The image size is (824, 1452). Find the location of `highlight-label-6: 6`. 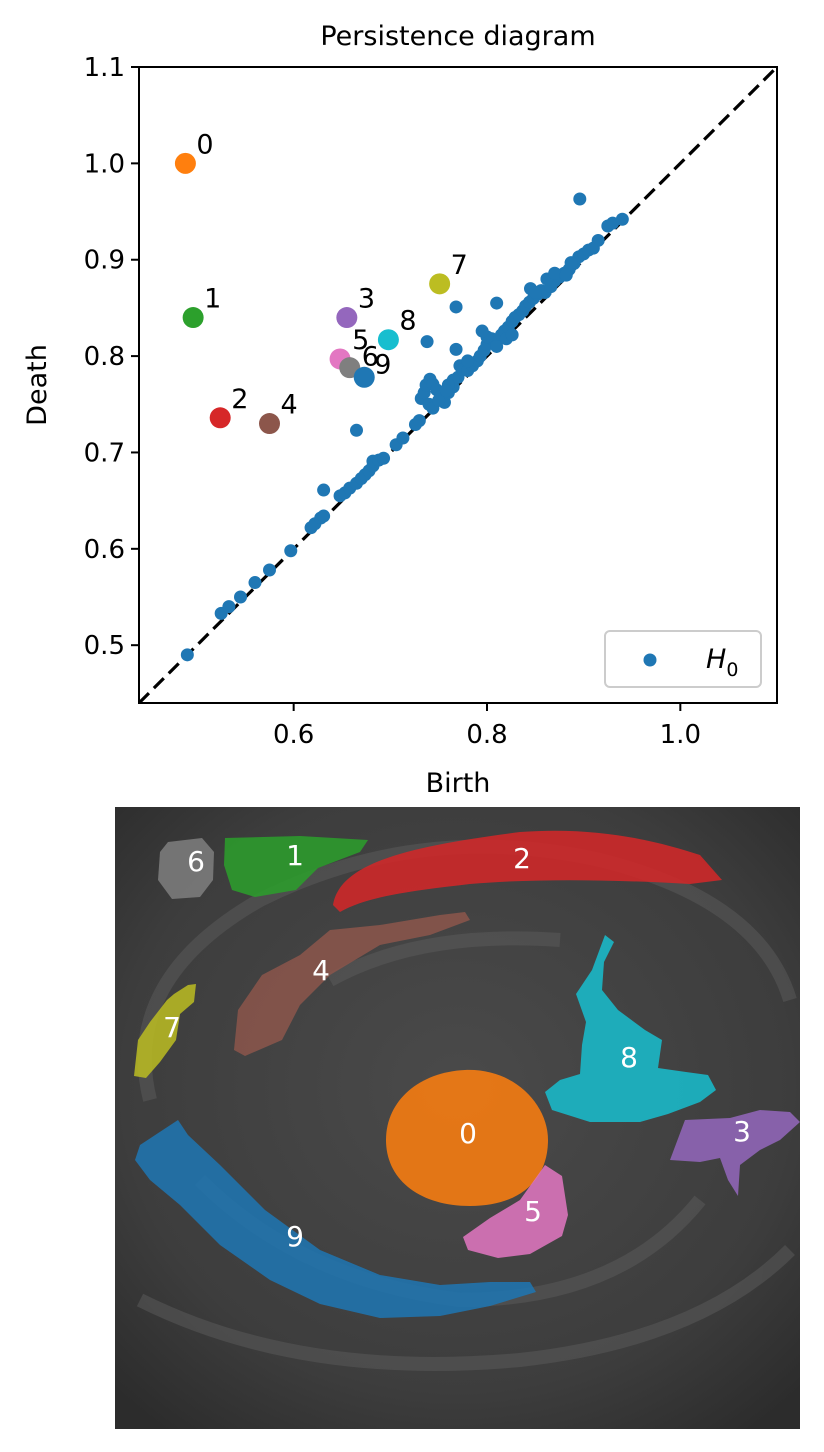

highlight-label-6: 6 is located at coordinates (370, 357).